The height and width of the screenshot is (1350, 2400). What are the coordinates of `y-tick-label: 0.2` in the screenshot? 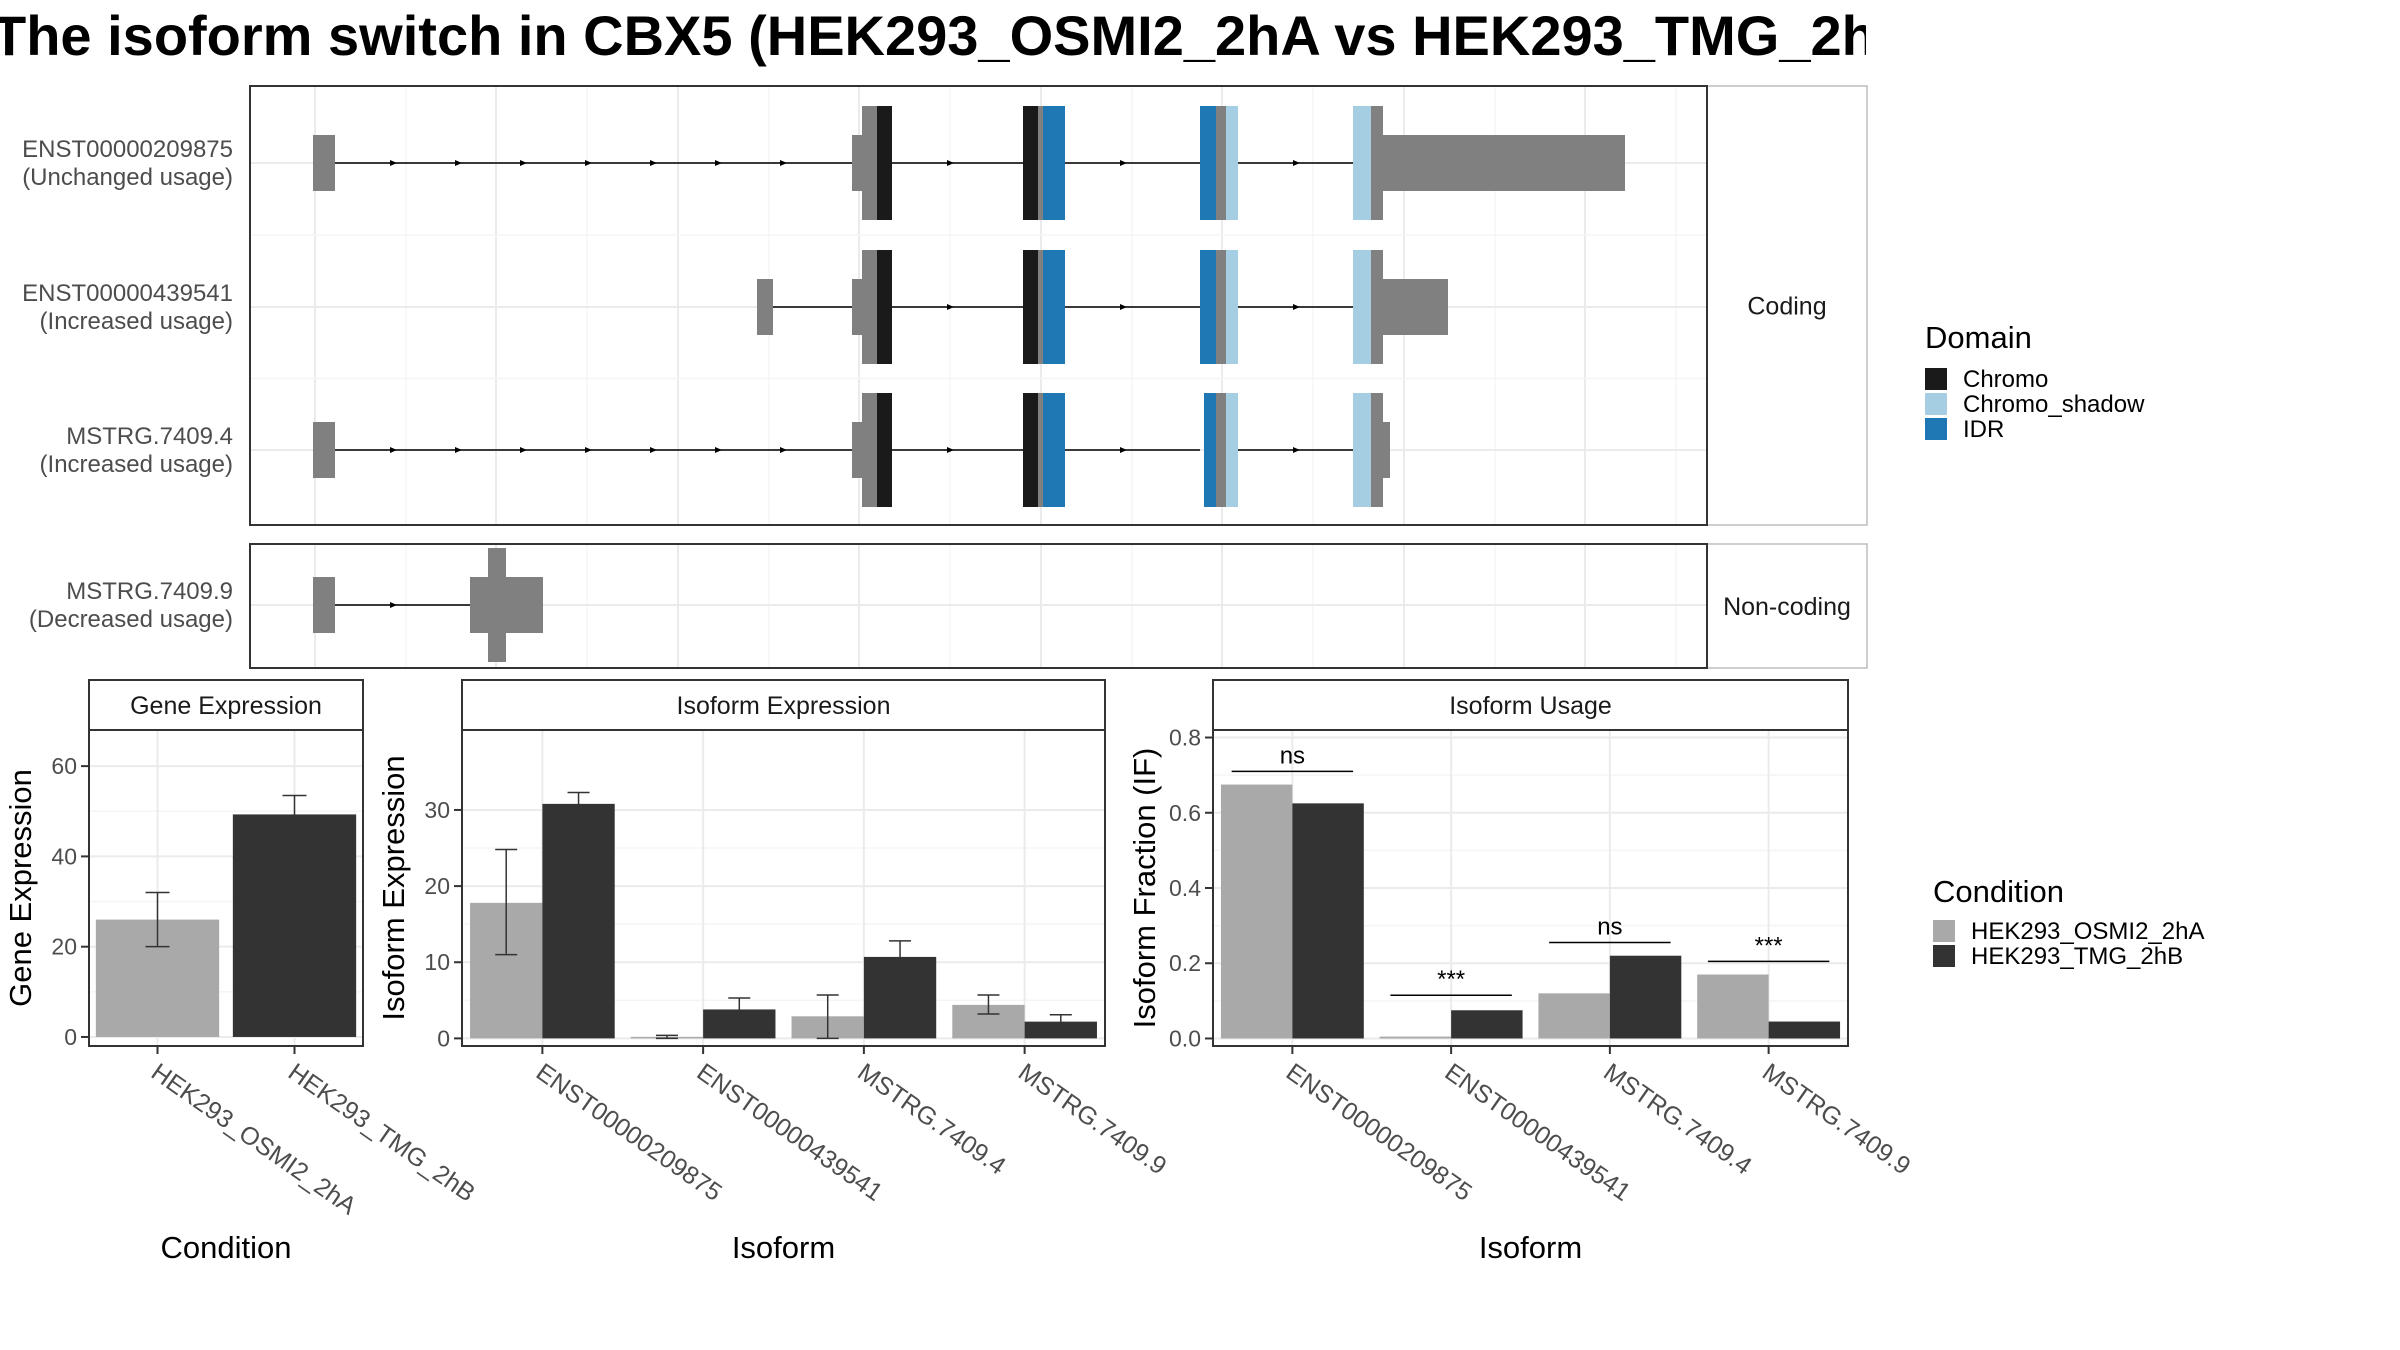 It's located at (1185, 963).